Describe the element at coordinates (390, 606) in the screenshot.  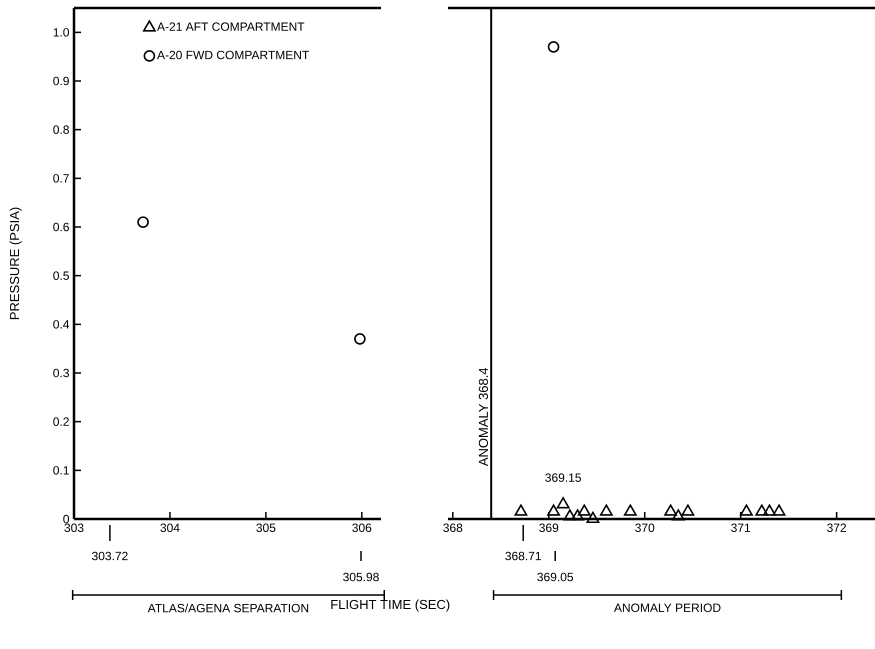
I see `x-axis-title: FLIGHT TIME (SEC)` at that location.